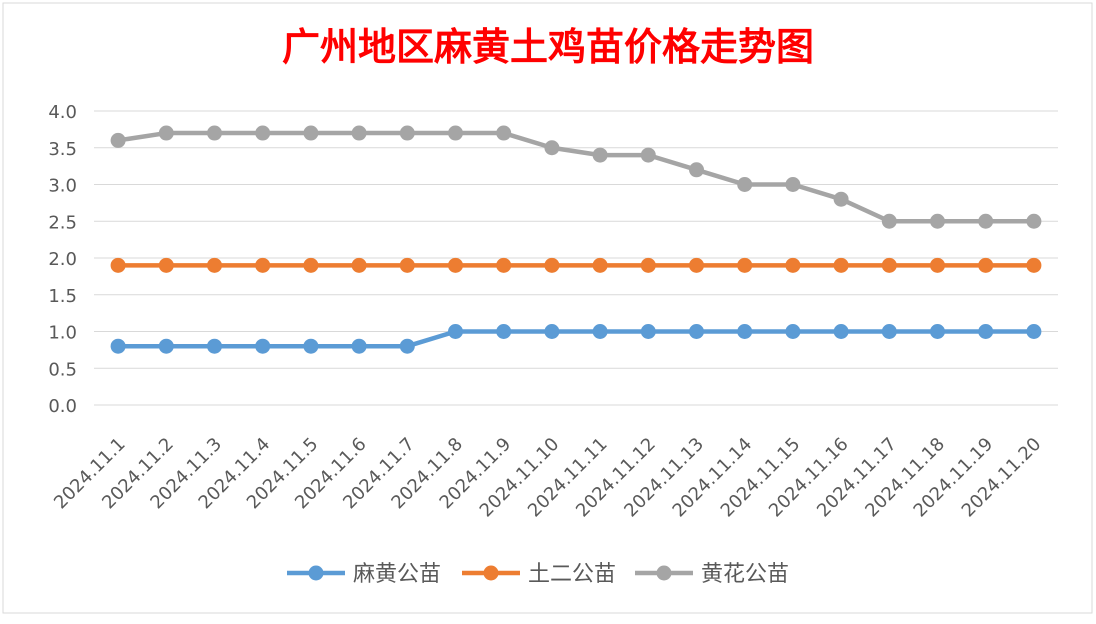 The width and height of the screenshot is (1096, 624). What do you see at coordinates (572, 574) in the screenshot?
I see `legend-label: 土二公苗` at bounding box center [572, 574].